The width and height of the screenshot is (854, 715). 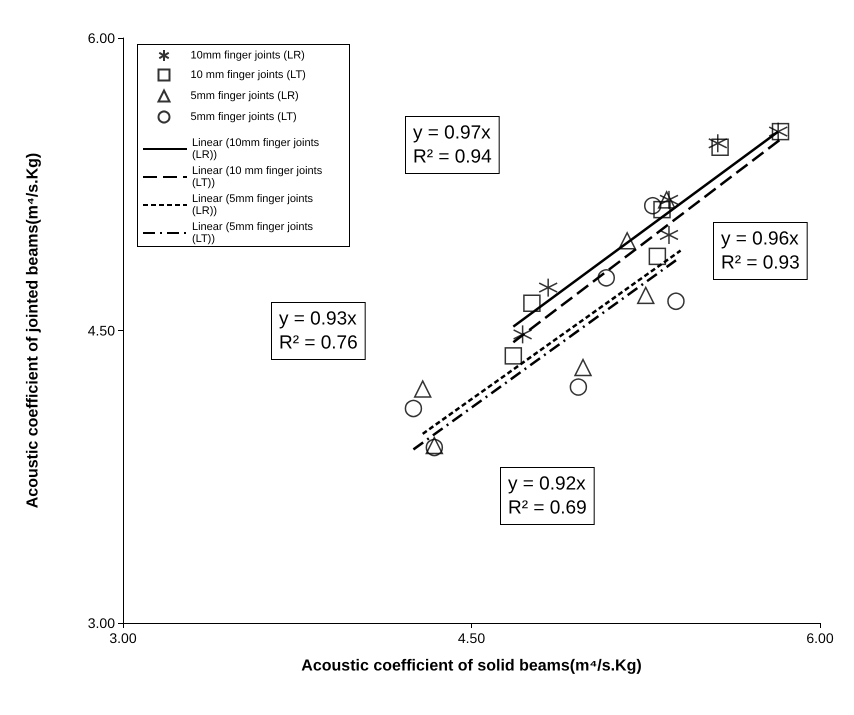 I want to click on x-axis-title: Acoustic coefficient of solid beams(m⁴/s.Kg), so click(x=471, y=666).